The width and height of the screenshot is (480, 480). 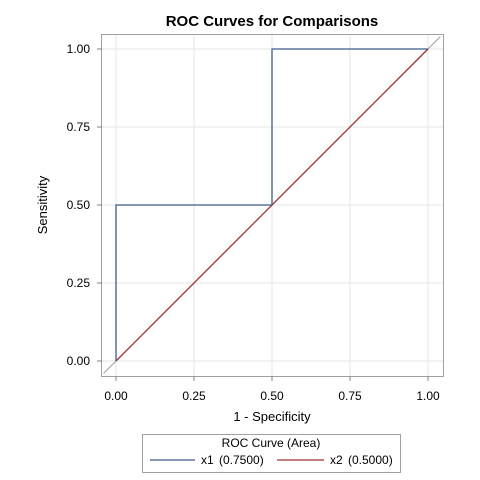 What do you see at coordinates (79, 205) in the screenshot?
I see `y-tick-label-2: 0.50` at bounding box center [79, 205].